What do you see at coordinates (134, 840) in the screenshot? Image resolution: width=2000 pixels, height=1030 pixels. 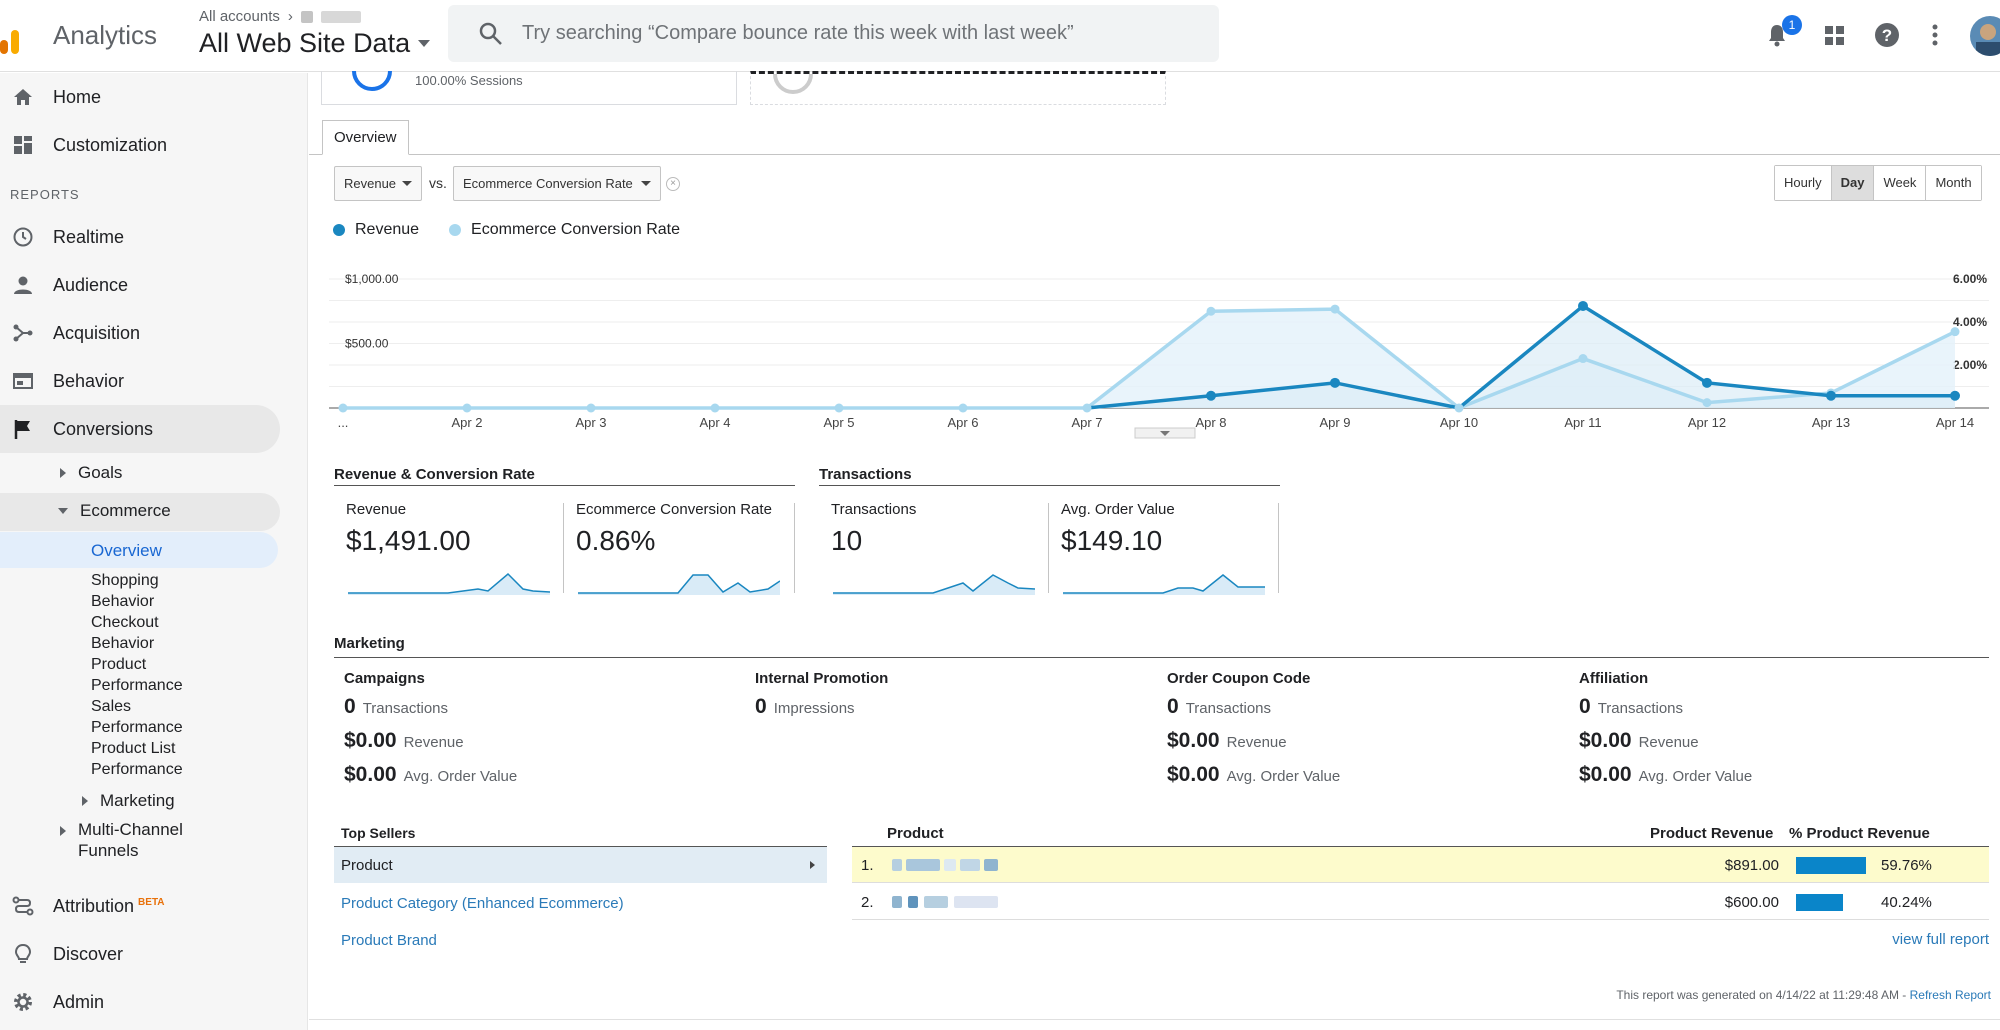 I see `sidebar-item-multi-channel-funnels: Multi-Channel Funnels` at bounding box center [134, 840].